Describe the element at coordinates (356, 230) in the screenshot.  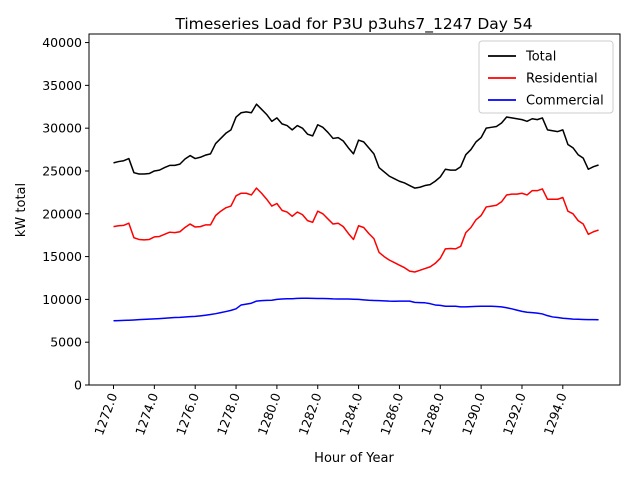
I see `series-line-residential` at that location.